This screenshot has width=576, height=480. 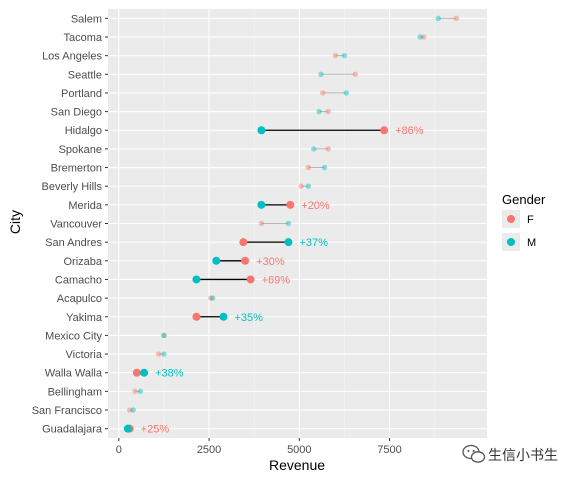 I want to click on x-tick-label: 0, so click(x=119, y=450).